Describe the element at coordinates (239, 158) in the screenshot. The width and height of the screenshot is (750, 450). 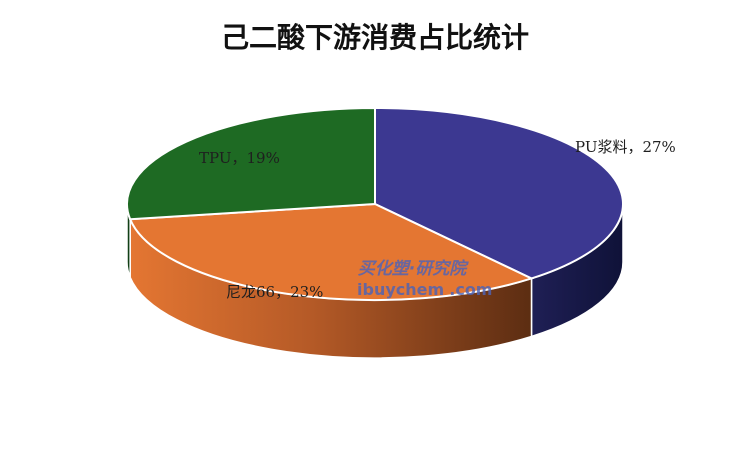
I see `slice-label-tpu: TPU，19%` at that location.